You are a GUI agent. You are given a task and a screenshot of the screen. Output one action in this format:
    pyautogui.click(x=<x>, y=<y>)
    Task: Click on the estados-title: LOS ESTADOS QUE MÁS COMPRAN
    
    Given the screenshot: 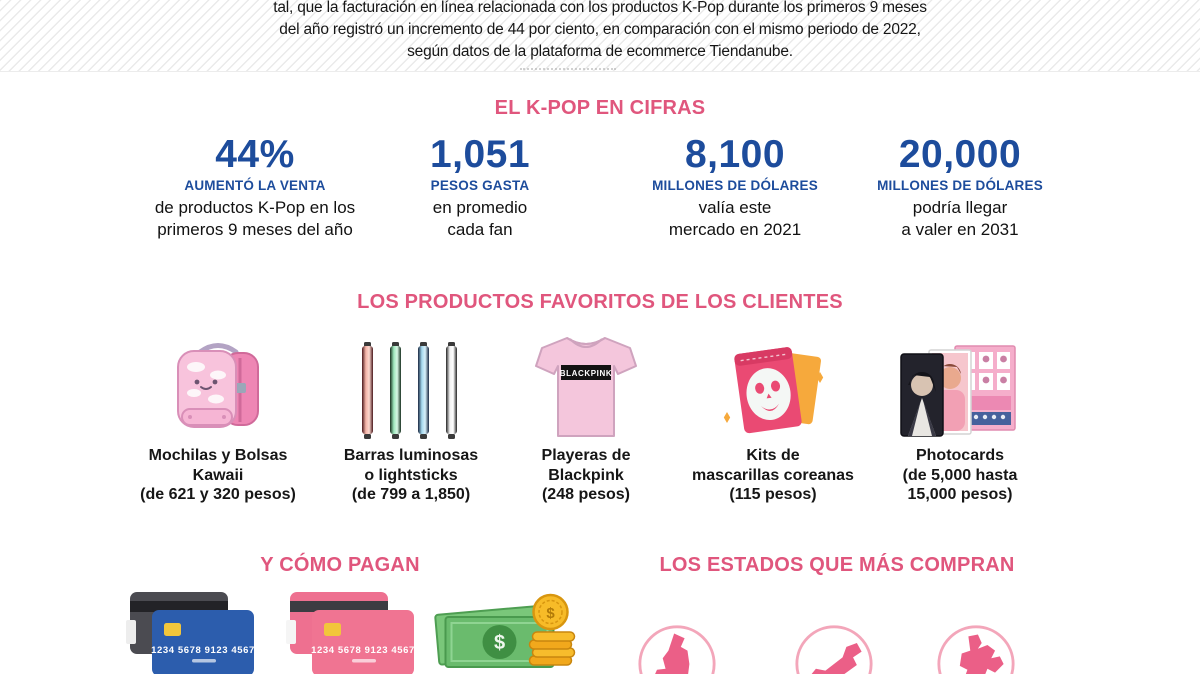 What is the action you would take?
    pyautogui.click(x=837, y=565)
    